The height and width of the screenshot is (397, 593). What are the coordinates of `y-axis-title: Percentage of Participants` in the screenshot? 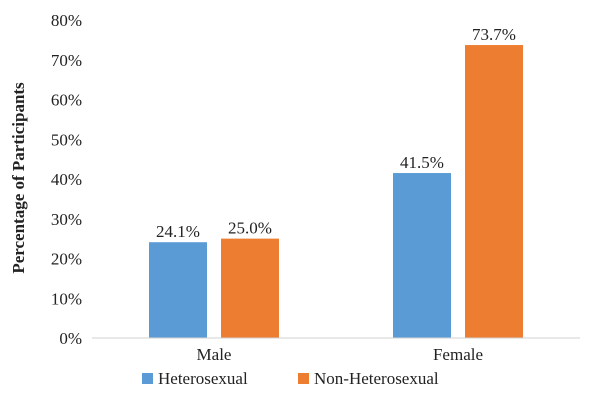 It's located at (18, 178).